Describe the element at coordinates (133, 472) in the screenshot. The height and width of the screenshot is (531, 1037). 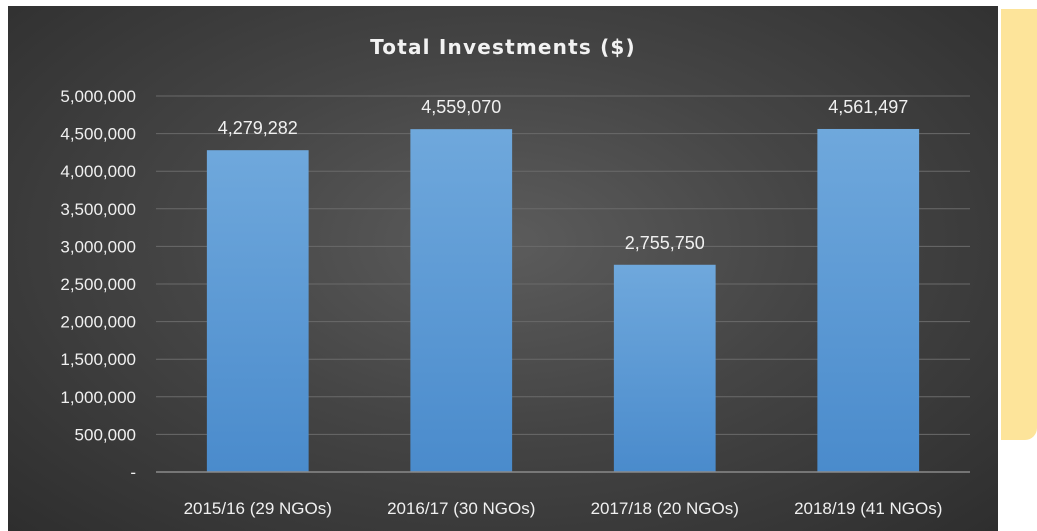
I see `y-tick-label: -` at that location.